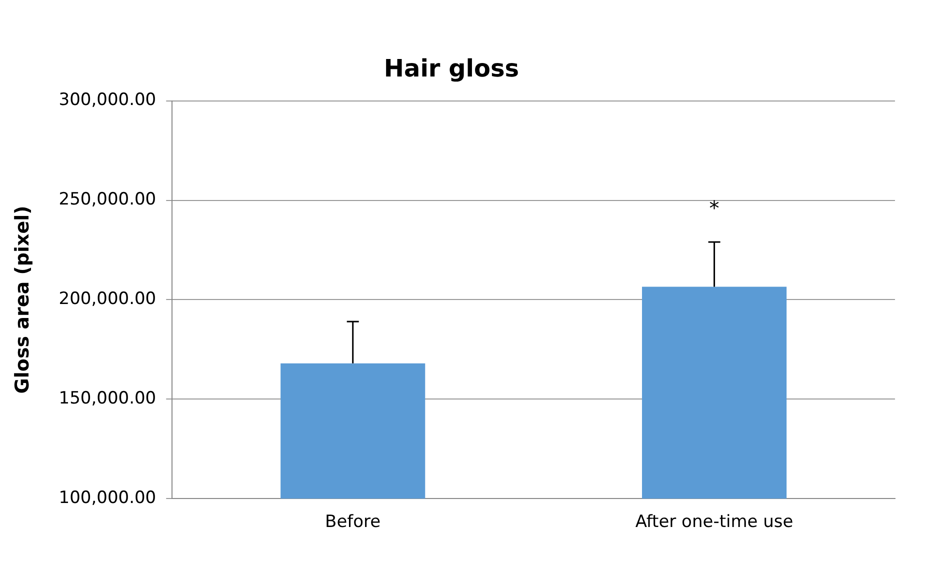  Describe the element at coordinates (107, 100) in the screenshot. I see `y-tick-label: 300,000.00` at that location.